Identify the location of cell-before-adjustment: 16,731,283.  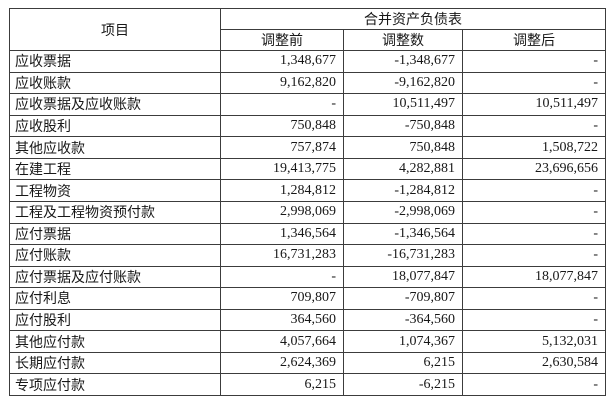
(282, 255).